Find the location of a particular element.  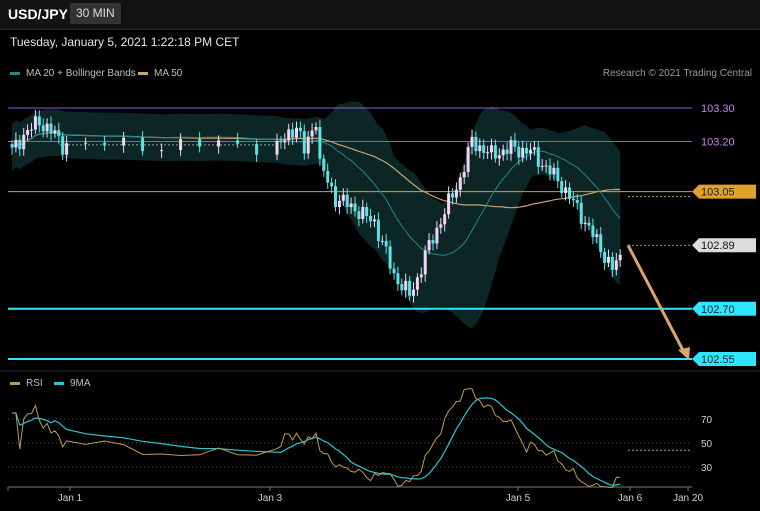

ma50-swatch-icon is located at coordinates (143, 73).